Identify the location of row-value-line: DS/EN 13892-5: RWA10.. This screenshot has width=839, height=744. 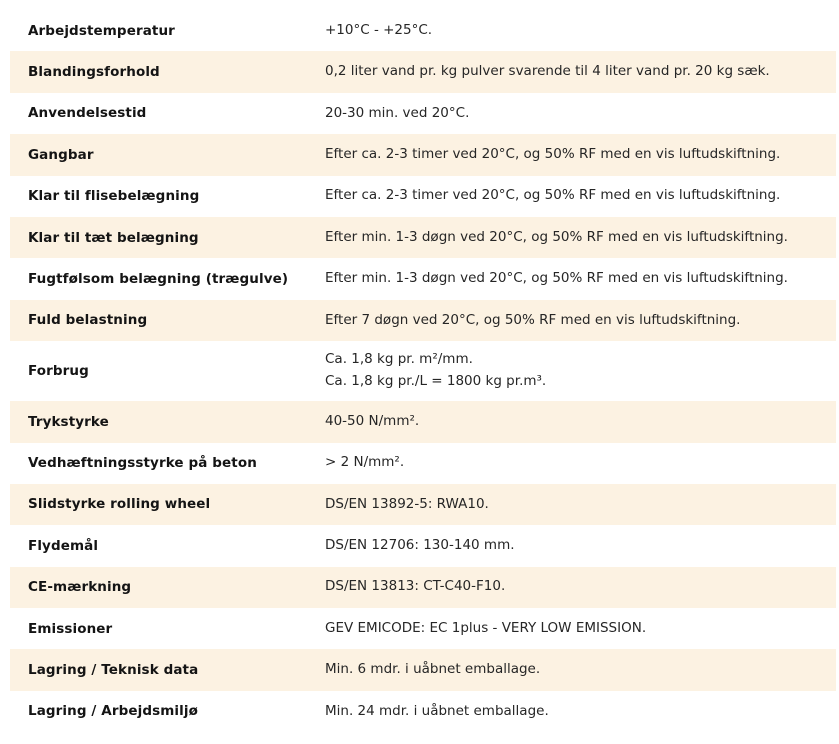
(407, 503).